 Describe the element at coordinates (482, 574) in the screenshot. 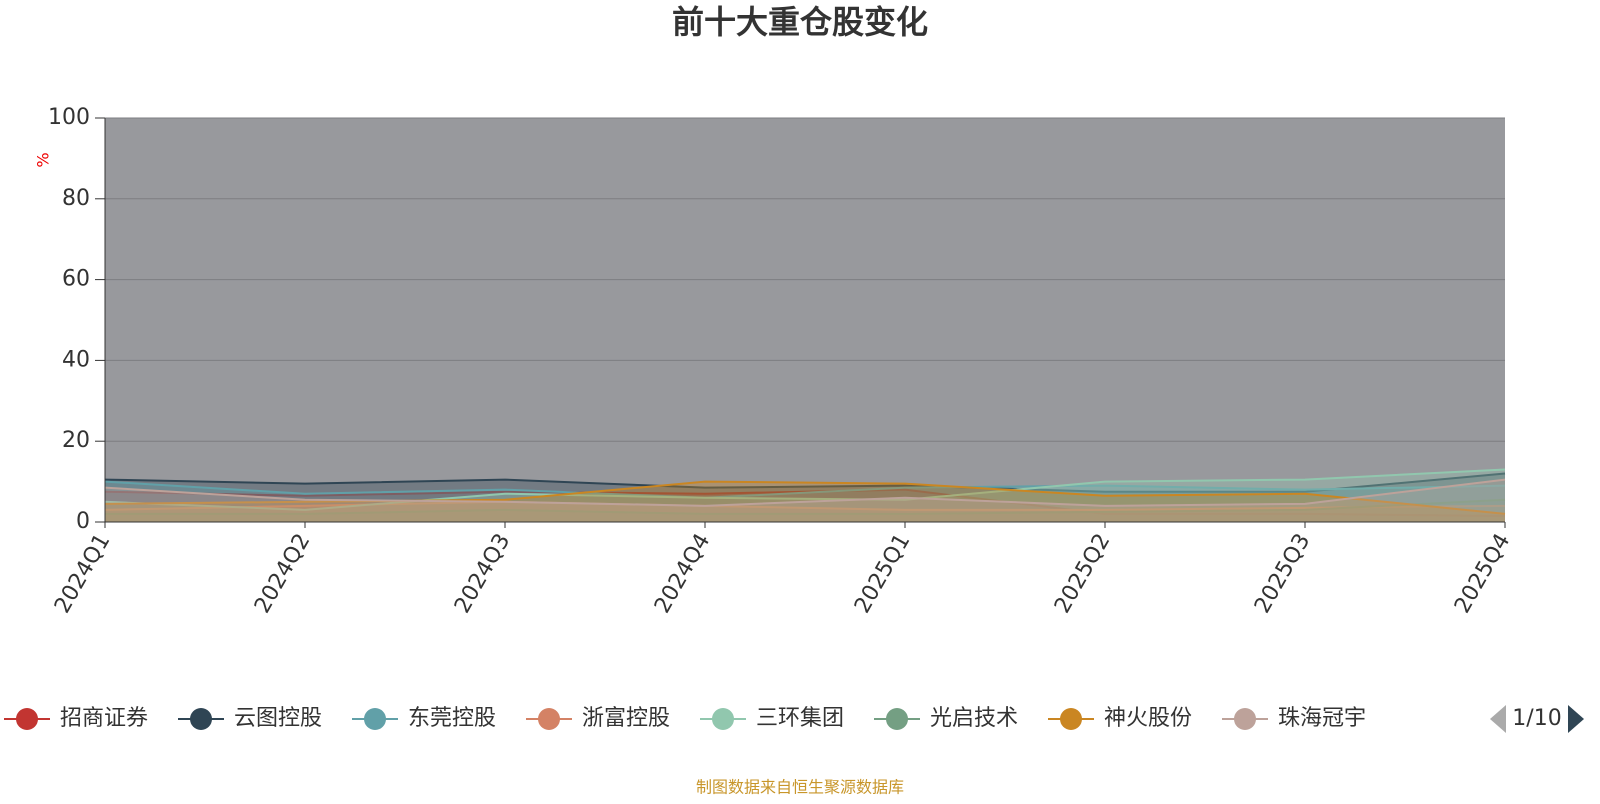

I see `x-tick-label: 2024Q3` at that location.